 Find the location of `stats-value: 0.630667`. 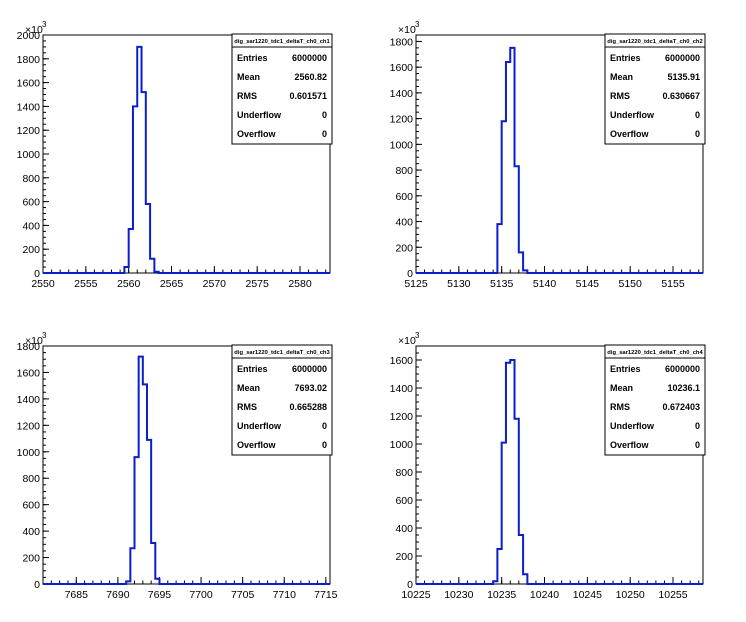

stats-value: 0.630667 is located at coordinates (681, 96).